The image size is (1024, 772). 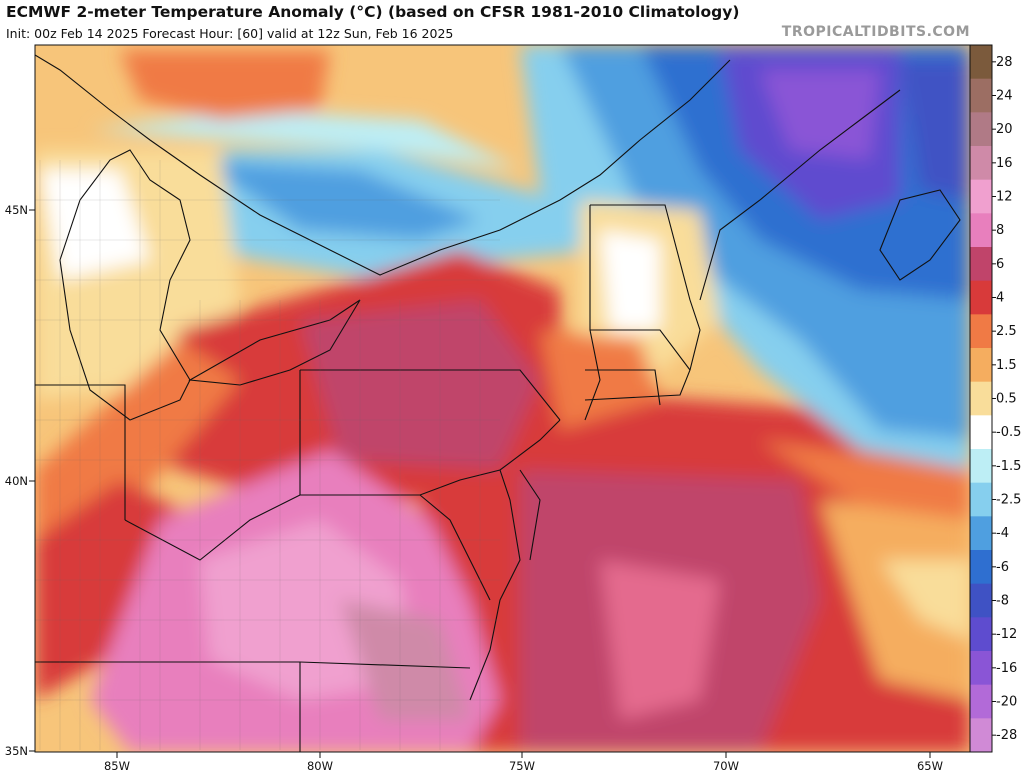 I want to click on longitude-labels: 85W 80W 75W 70W 65W, so click(x=523, y=765).